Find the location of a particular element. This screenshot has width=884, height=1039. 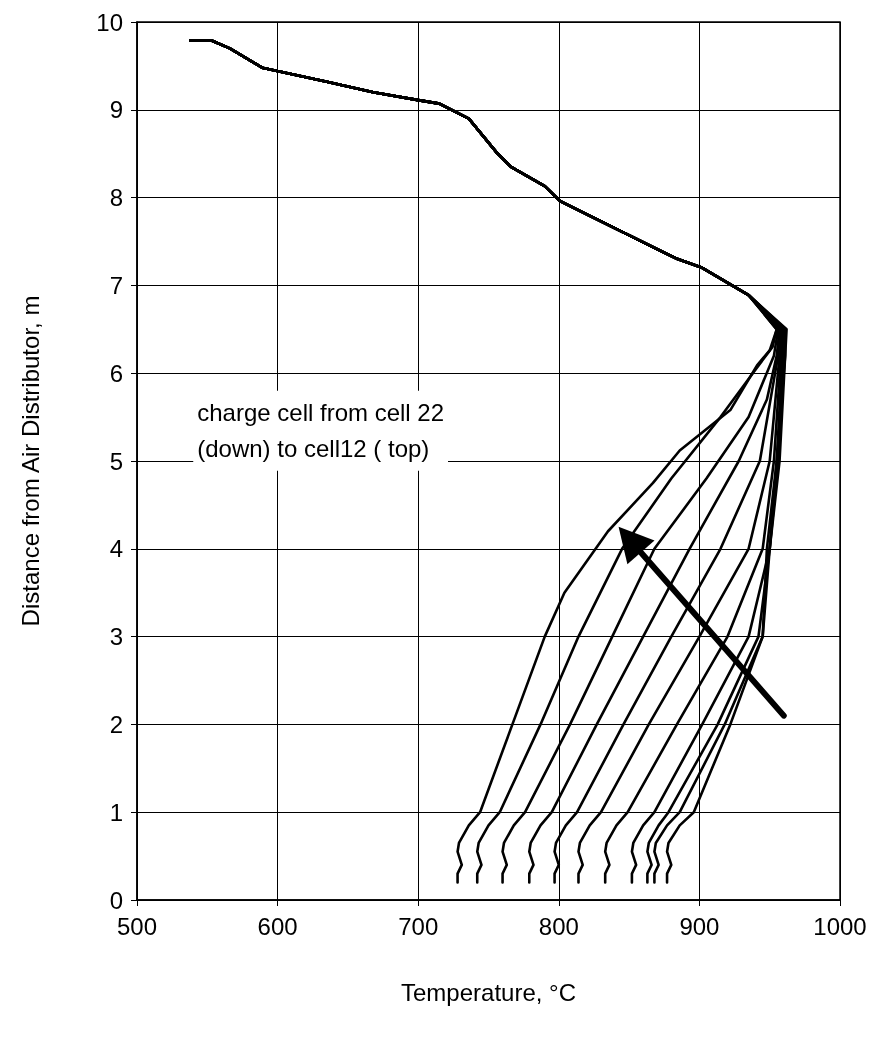

x-axis-title: Temperature, °C is located at coordinates (488, 992).